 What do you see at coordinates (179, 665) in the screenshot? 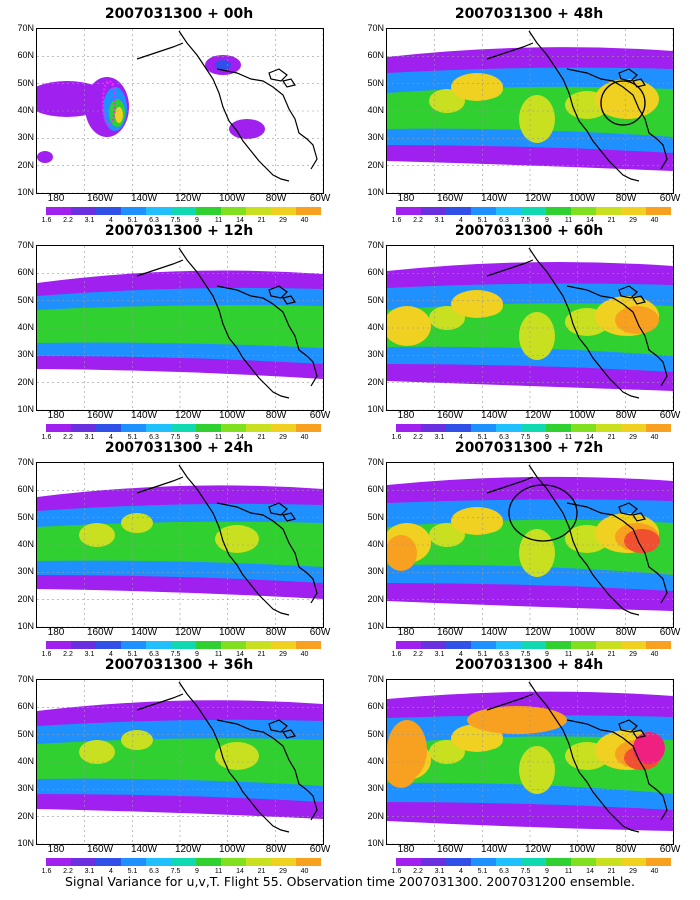
I see `panel-title: 2007031300 + 36h` at bounding box center [179, 665].